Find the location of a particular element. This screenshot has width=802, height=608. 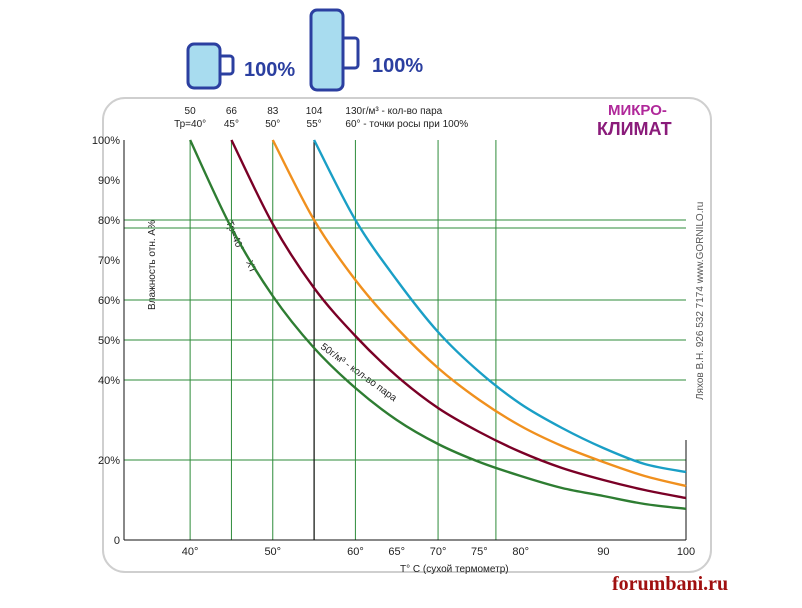

x-tick-label-2: 60° is located at coordinates (355, 552).